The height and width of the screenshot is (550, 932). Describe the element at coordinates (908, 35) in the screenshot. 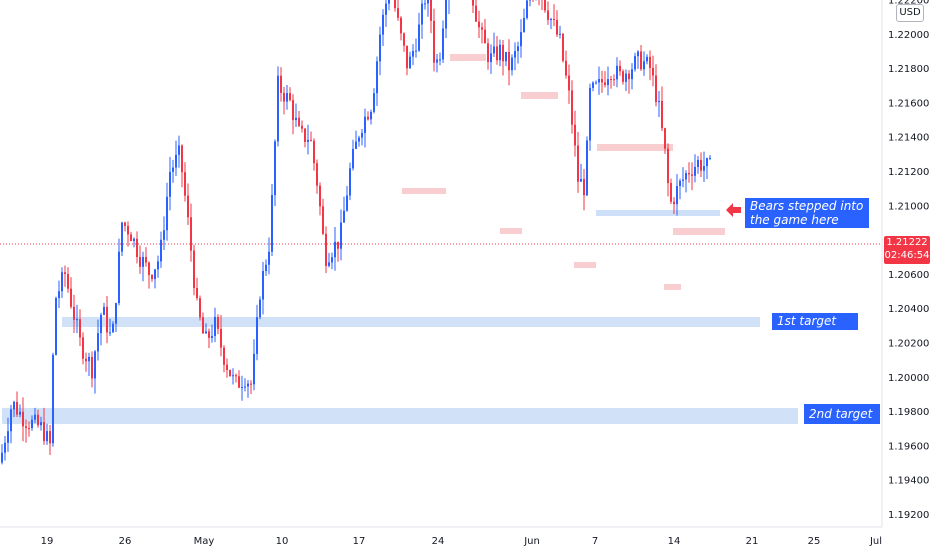

I see `y-tick-label-14: 1.22000` at that location.